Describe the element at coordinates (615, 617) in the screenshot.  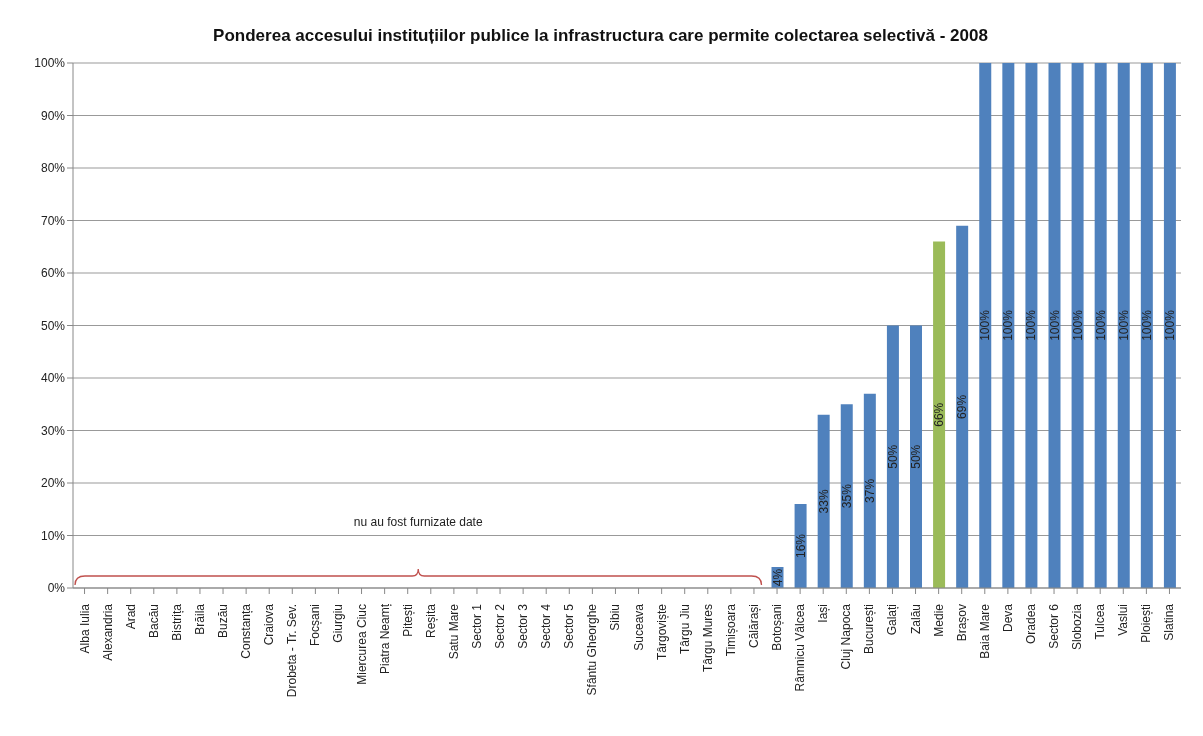
I see `x-tick-label: Sibiu` at that location.